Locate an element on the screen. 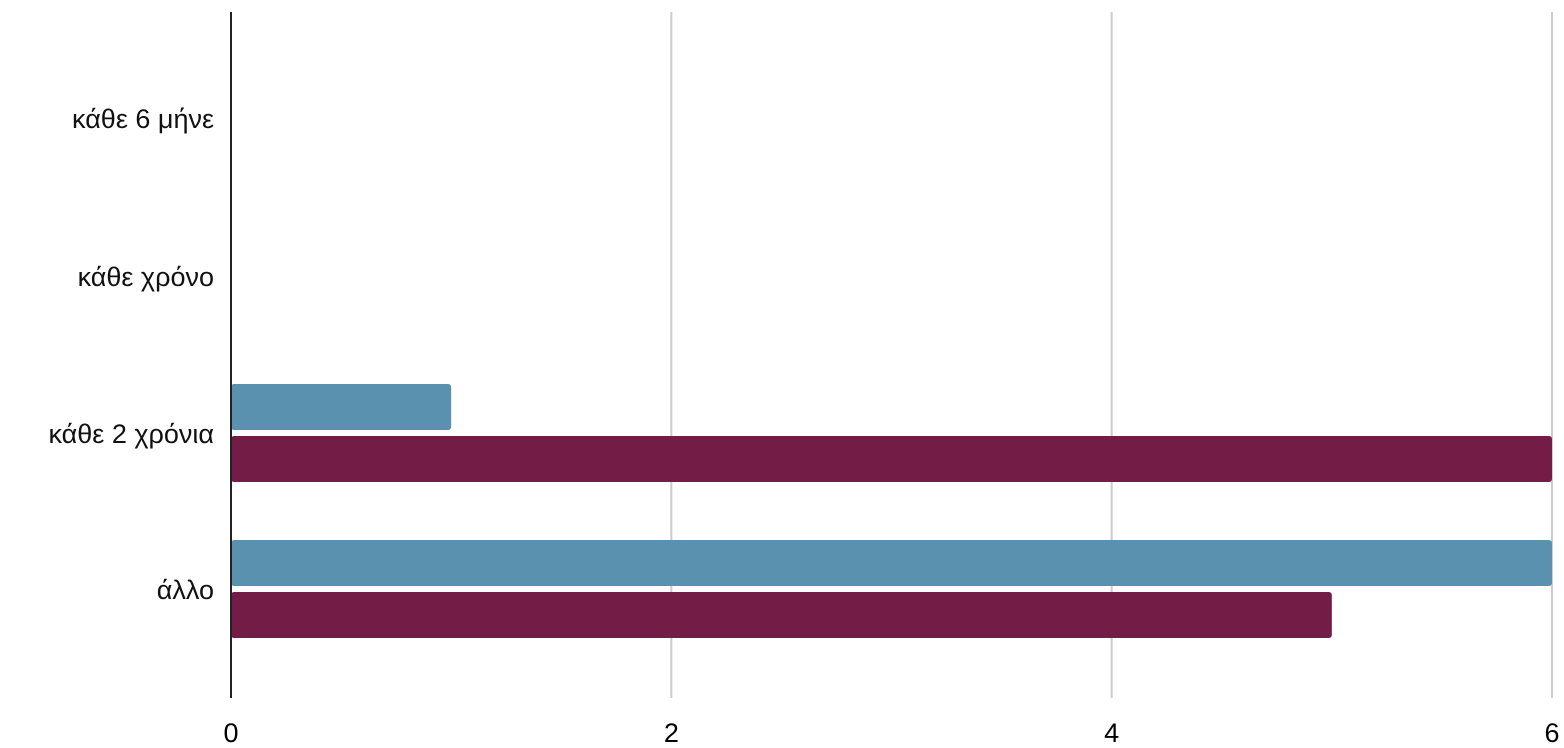  category-label: κάθε 6 μήνε is located at coordinates (143, 119).